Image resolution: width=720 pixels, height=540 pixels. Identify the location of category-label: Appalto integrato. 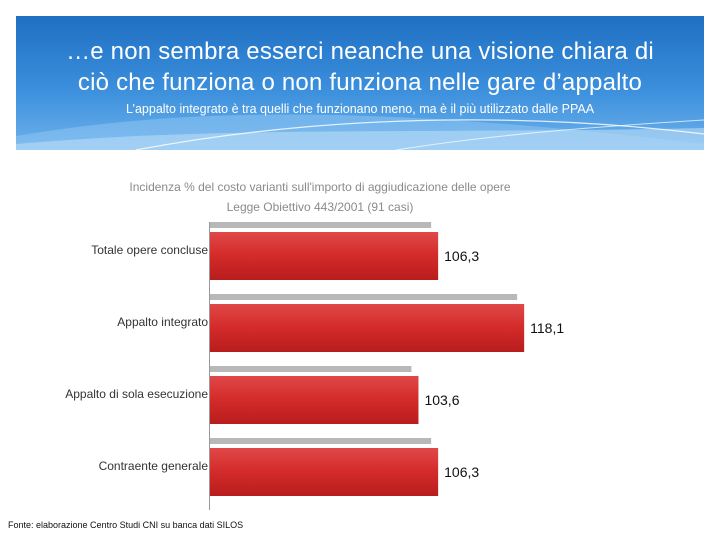
(162, 322).